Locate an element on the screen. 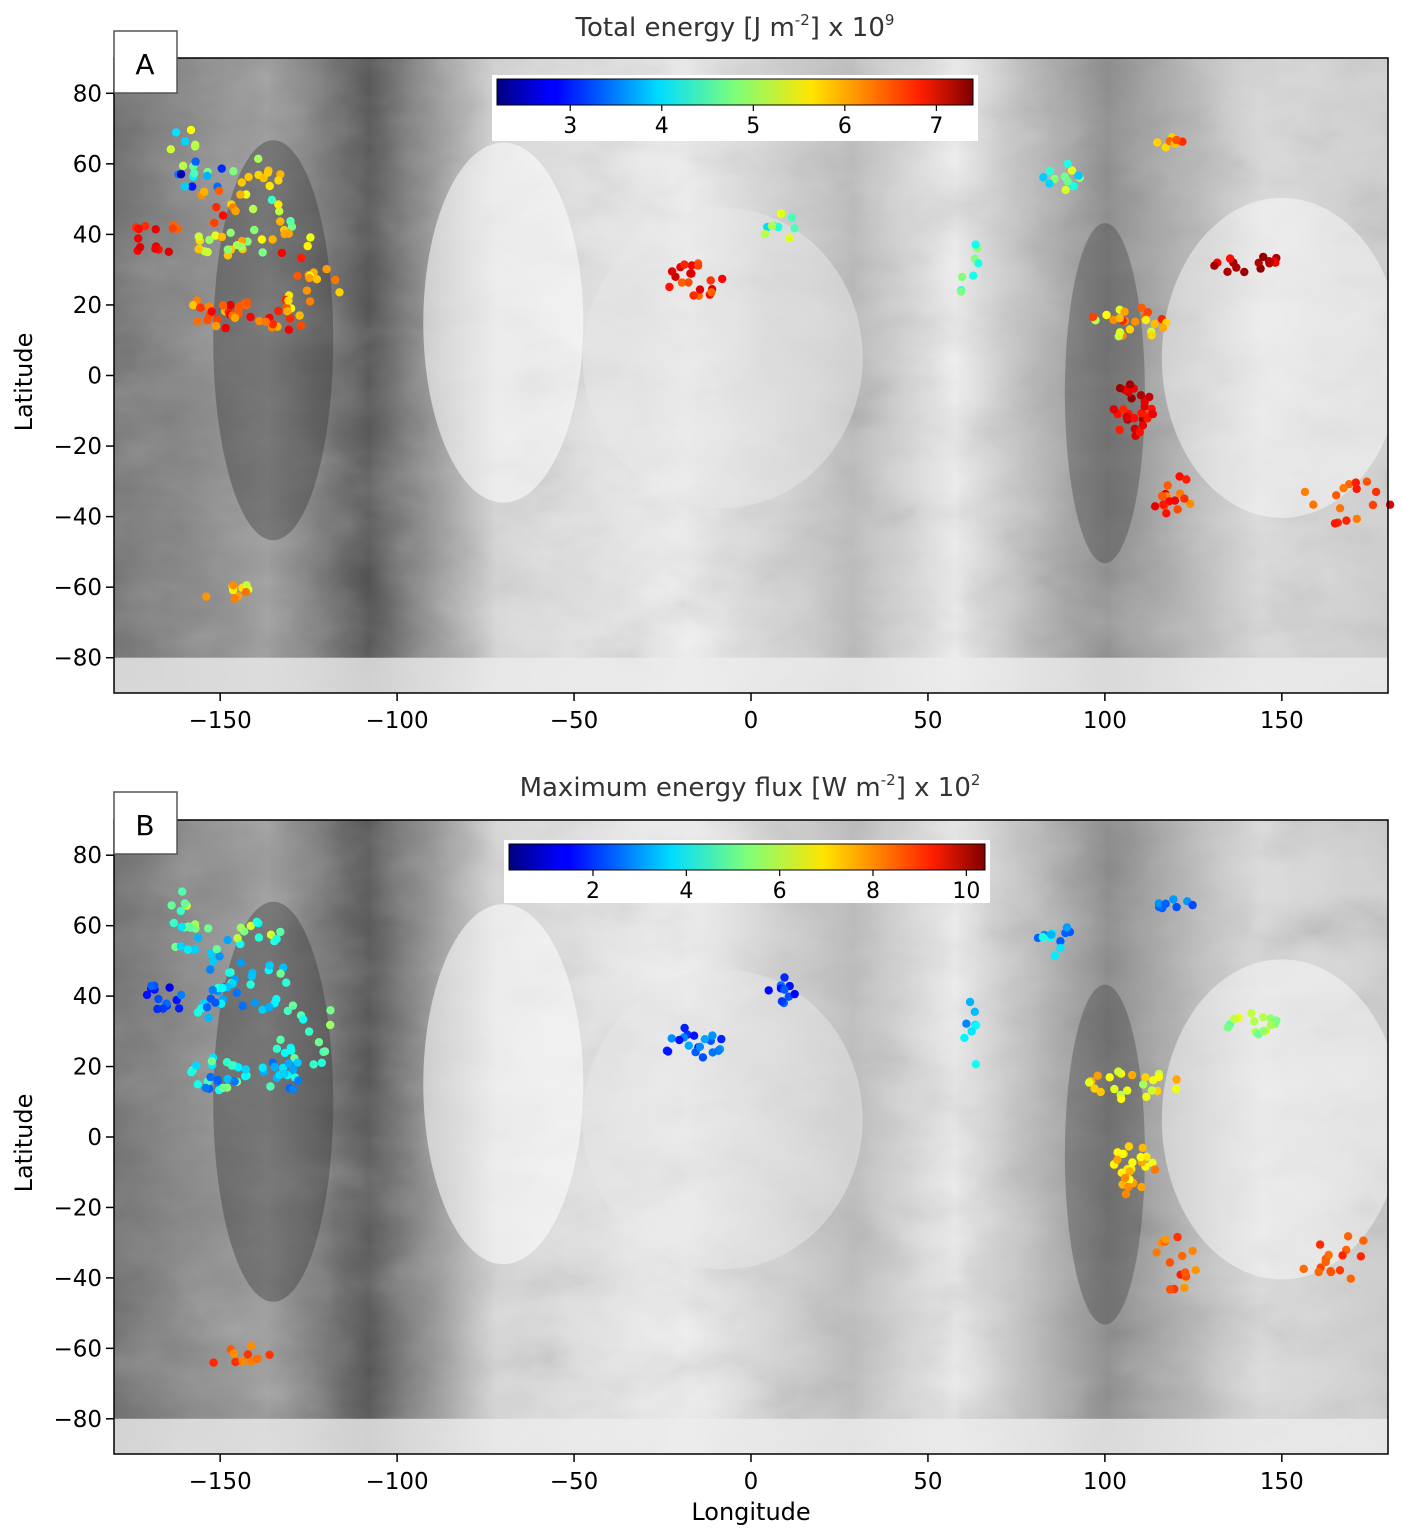 The image size is (1402, 1530). y-tick-label: −40 is located at coordinates (77, 518).